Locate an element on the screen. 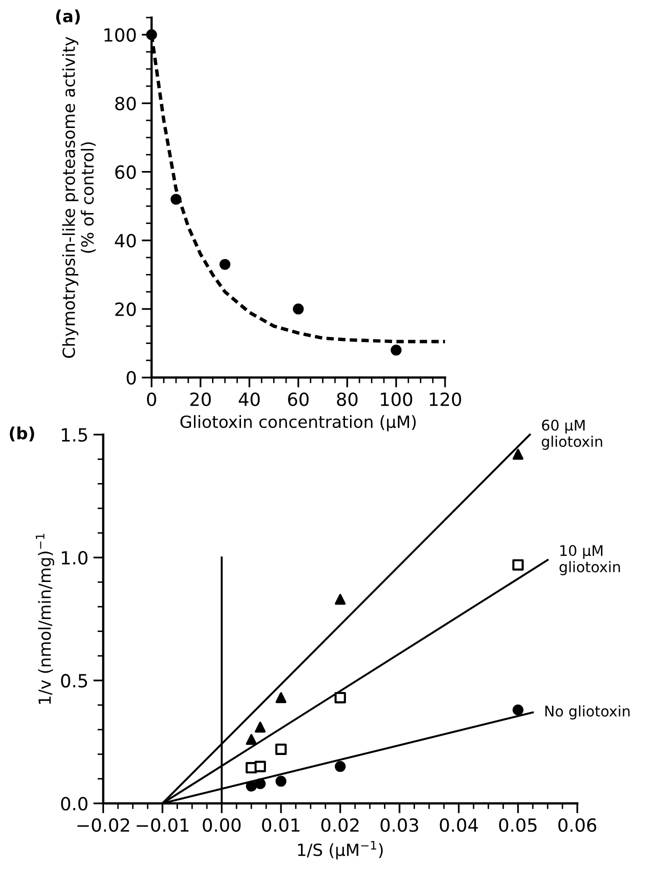 The image size is (645, 878). x-tick-label: 20 is located at coordinates (200, 399).